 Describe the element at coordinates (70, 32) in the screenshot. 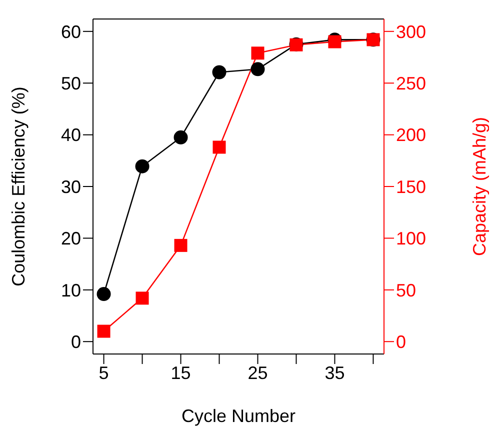

I see `y-tick-label: 60` at that location.